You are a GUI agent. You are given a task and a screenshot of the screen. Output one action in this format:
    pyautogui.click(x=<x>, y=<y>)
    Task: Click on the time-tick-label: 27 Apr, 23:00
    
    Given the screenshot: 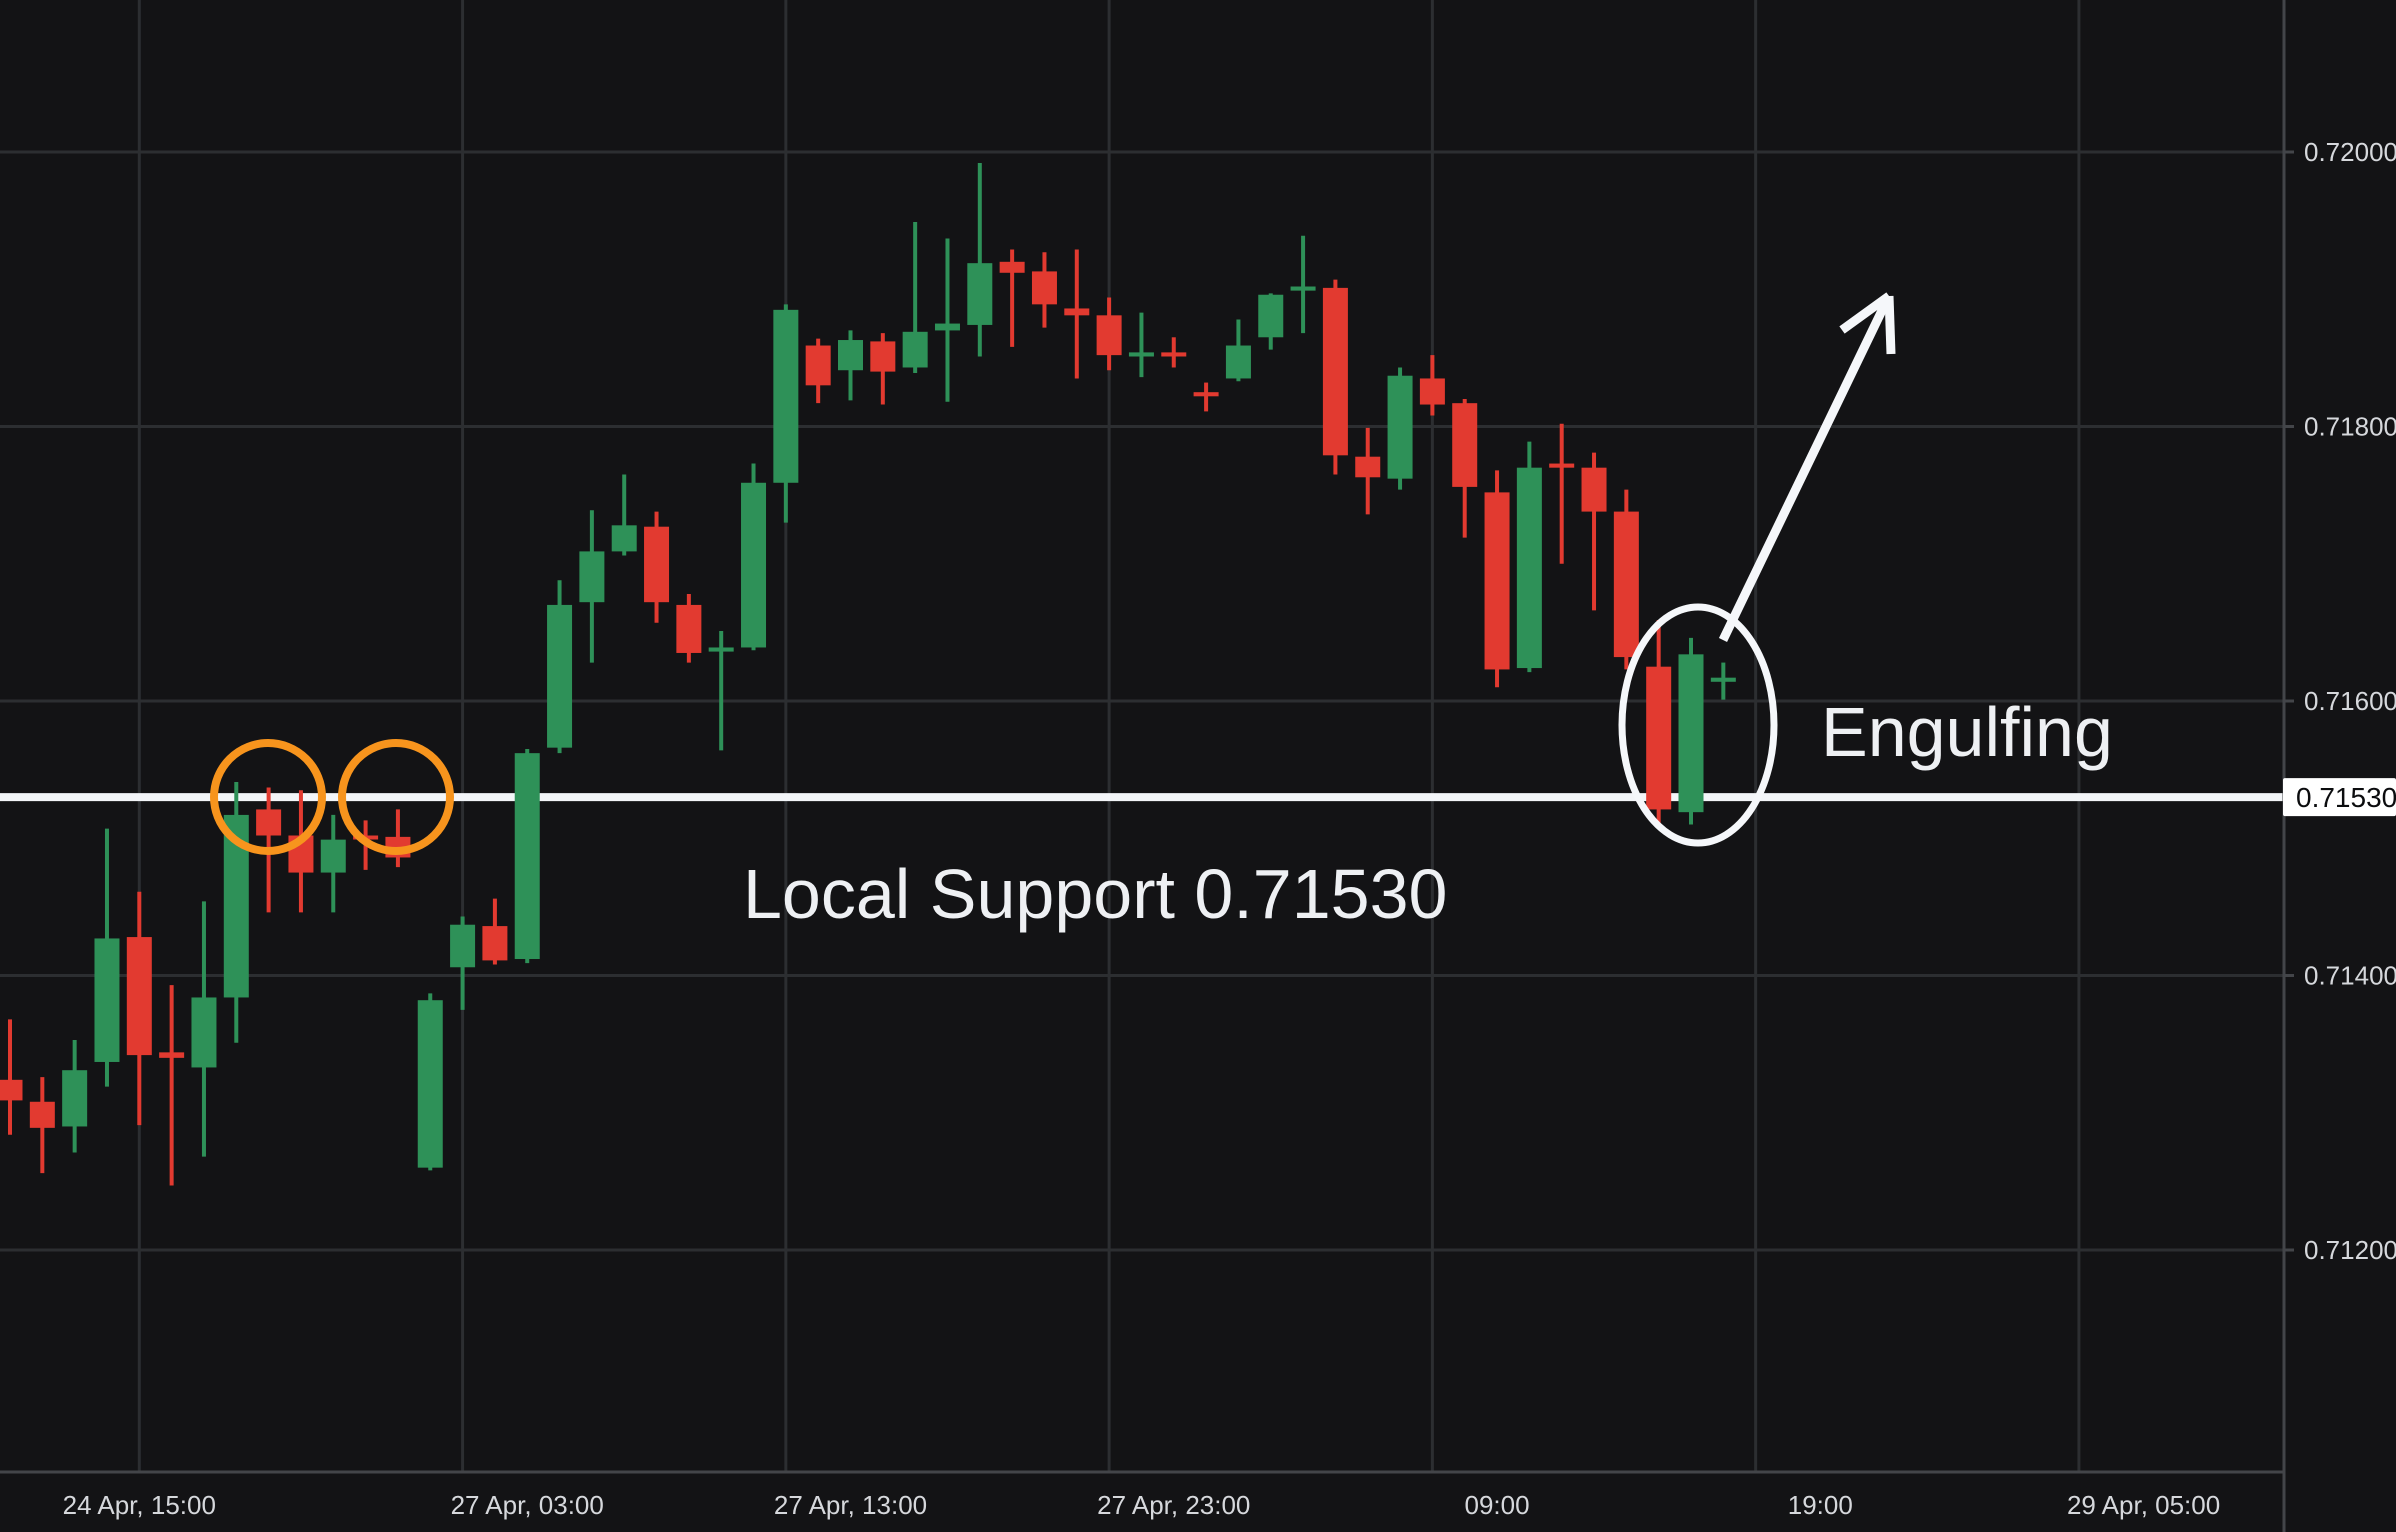 What is the action you would take?
    pyautogui.click(x=1173, y=1505)
    